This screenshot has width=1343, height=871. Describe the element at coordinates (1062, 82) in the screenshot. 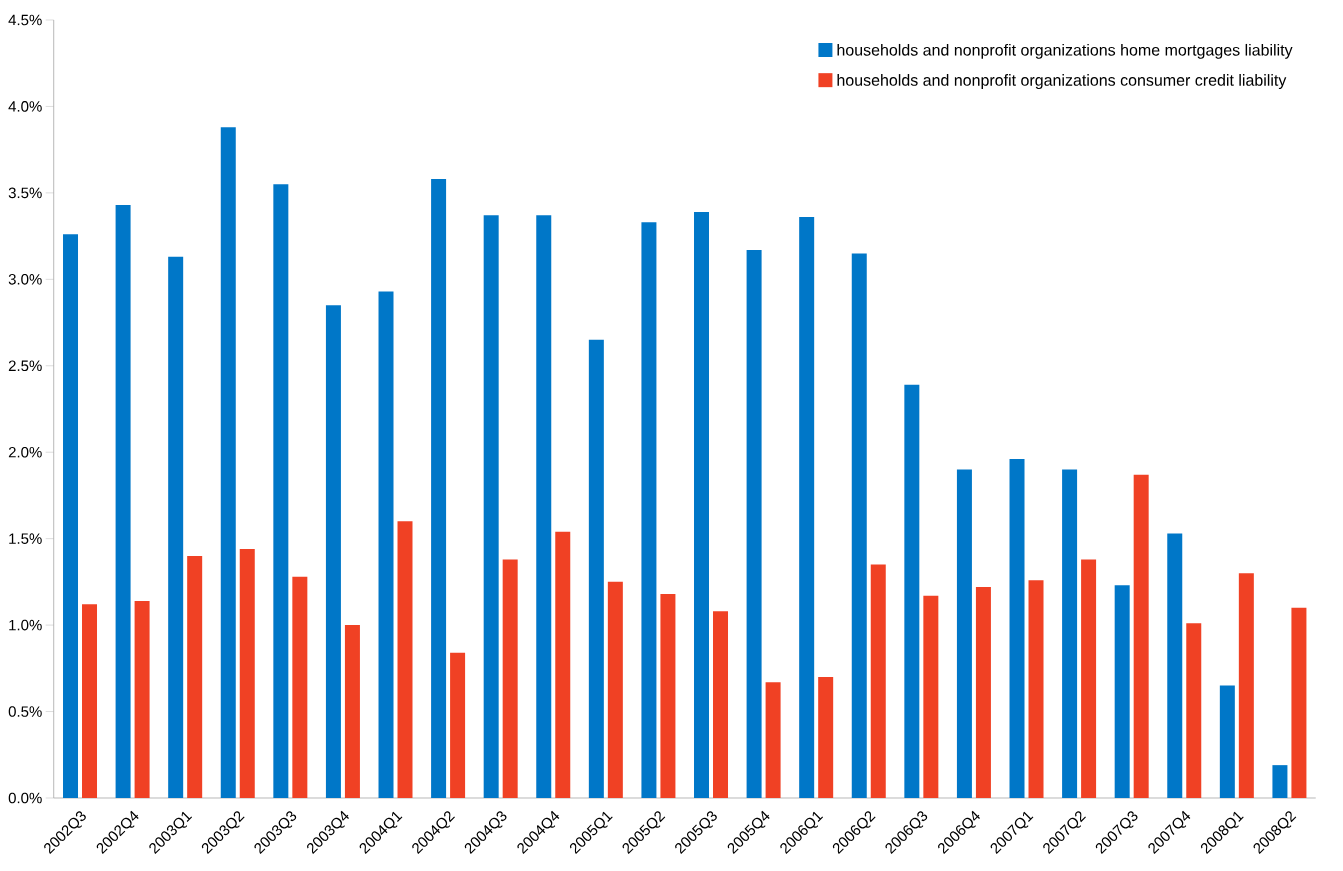

I see `legend-label: households and nonprofit organizations consumer credit liability` at that location.